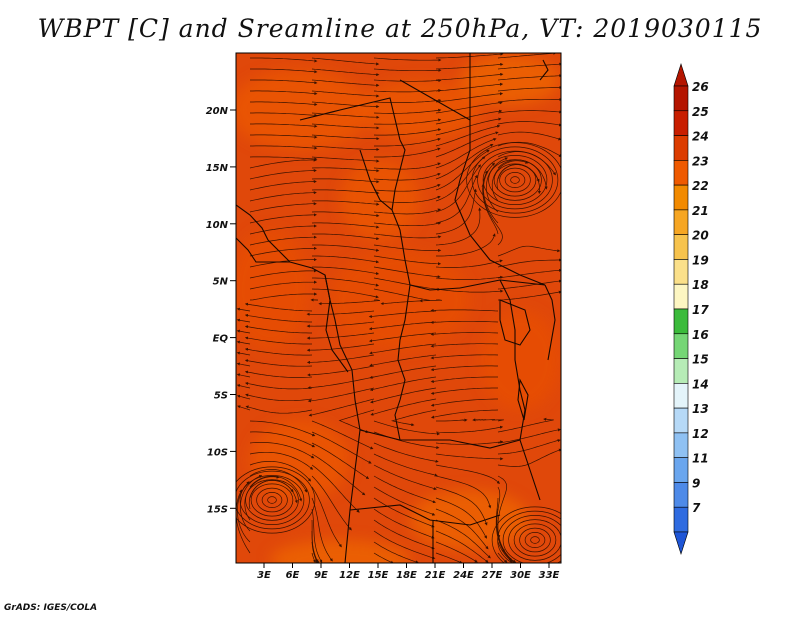 The height and width of the screenshot is (618, 800). I want to click on lon-label: 9E, so click(321, 575).